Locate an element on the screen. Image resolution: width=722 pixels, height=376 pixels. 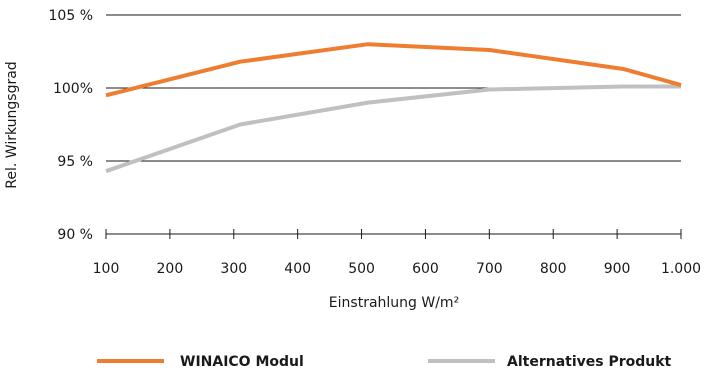
legend-label: WINAICO Modul is located at coordinates (242, 362).